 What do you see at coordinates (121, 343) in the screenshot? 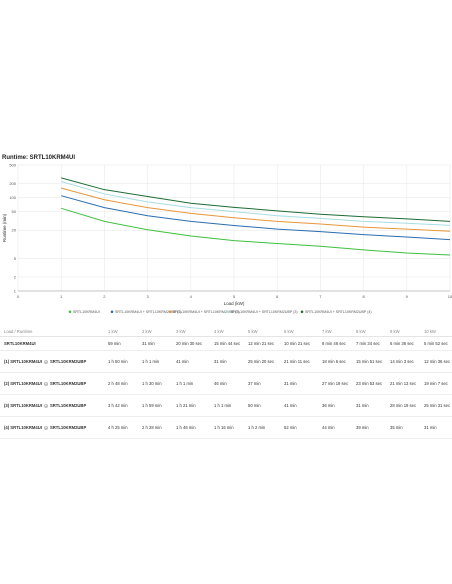
I see `runtime-cell: 59 min` at bounding box center [121, 343].